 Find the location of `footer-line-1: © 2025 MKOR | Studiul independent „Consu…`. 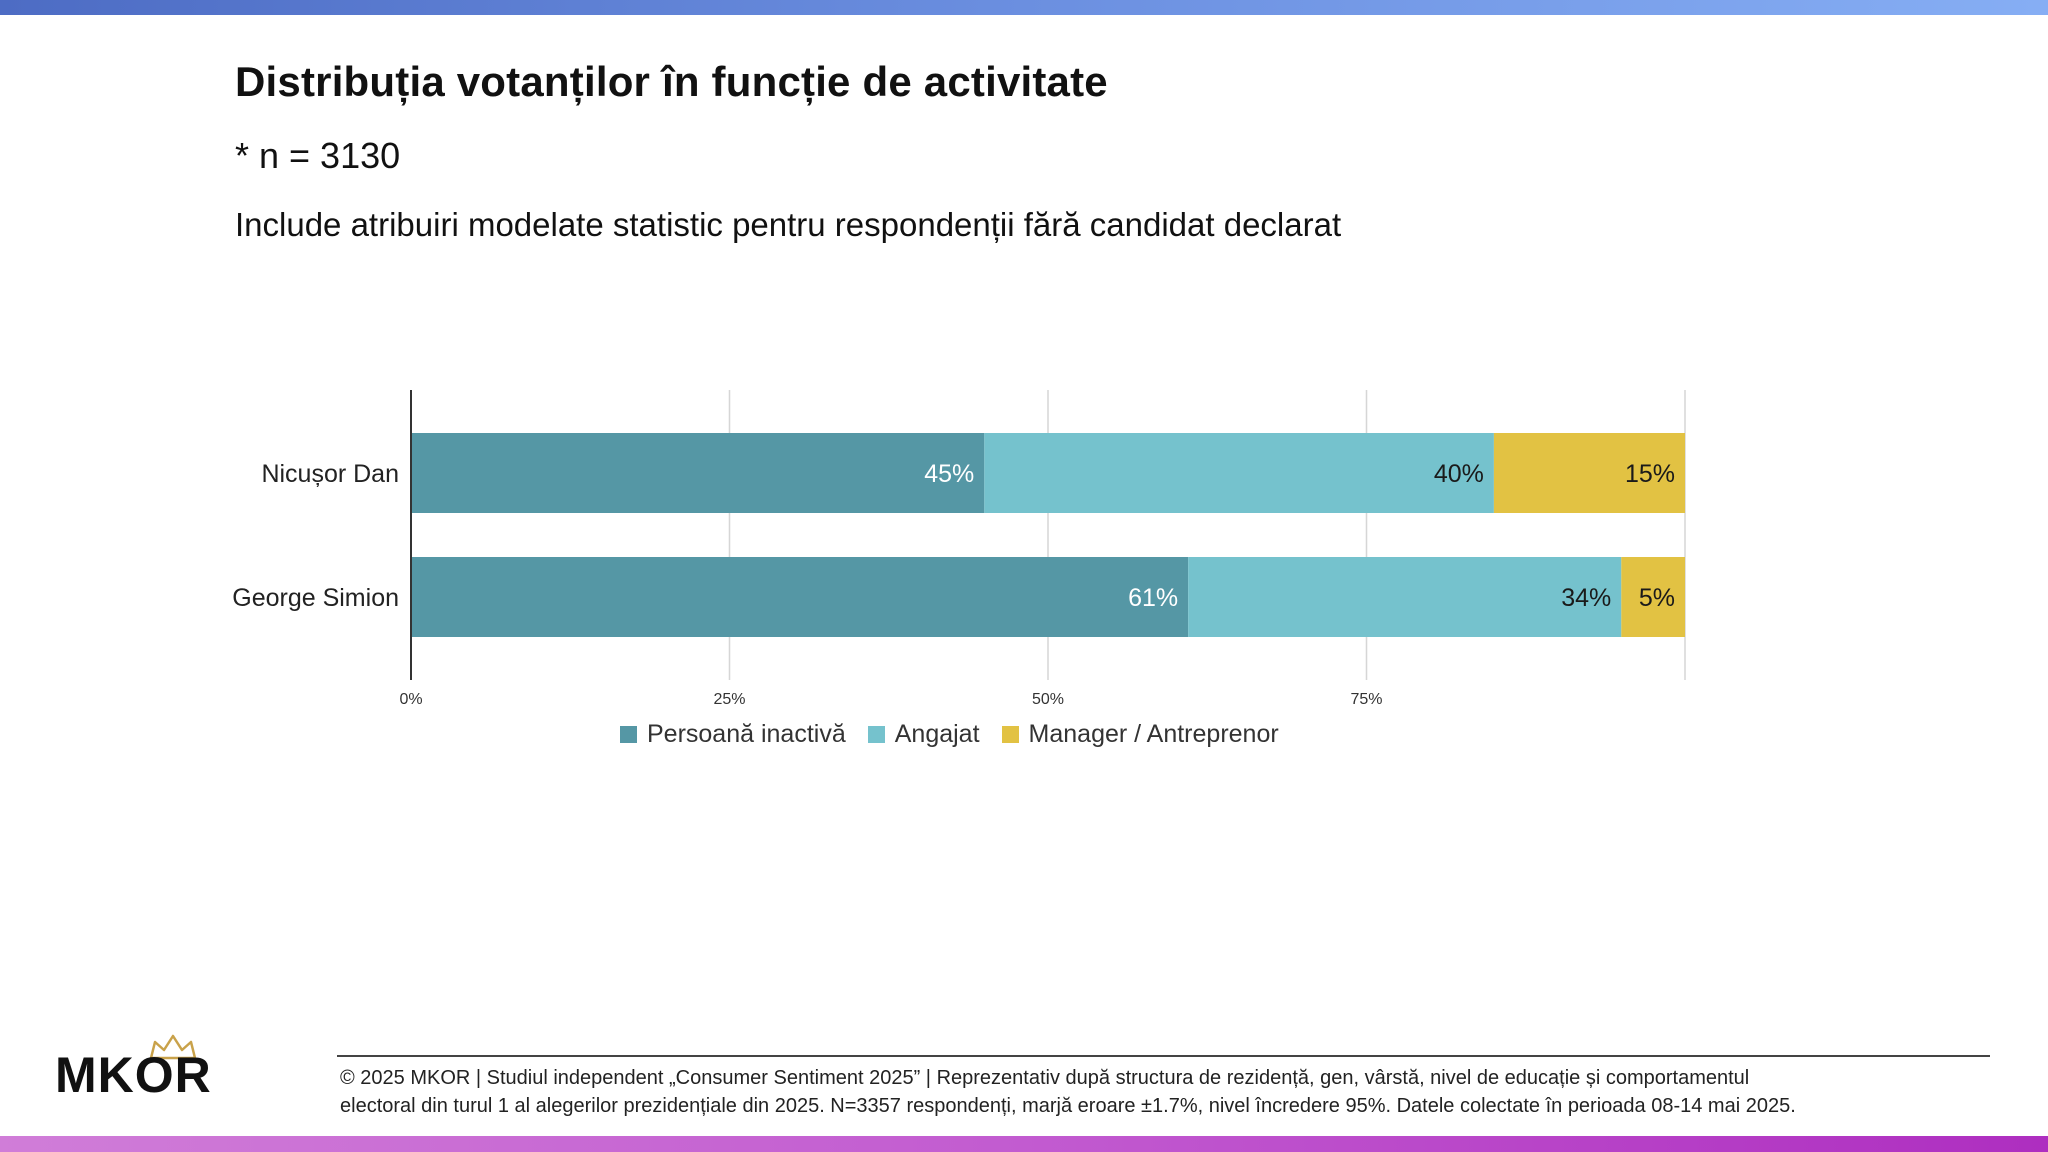

footer-line-1: © 2025 MKOR | Studiul independent „Consu… is located at coordinates (1045, 1078).